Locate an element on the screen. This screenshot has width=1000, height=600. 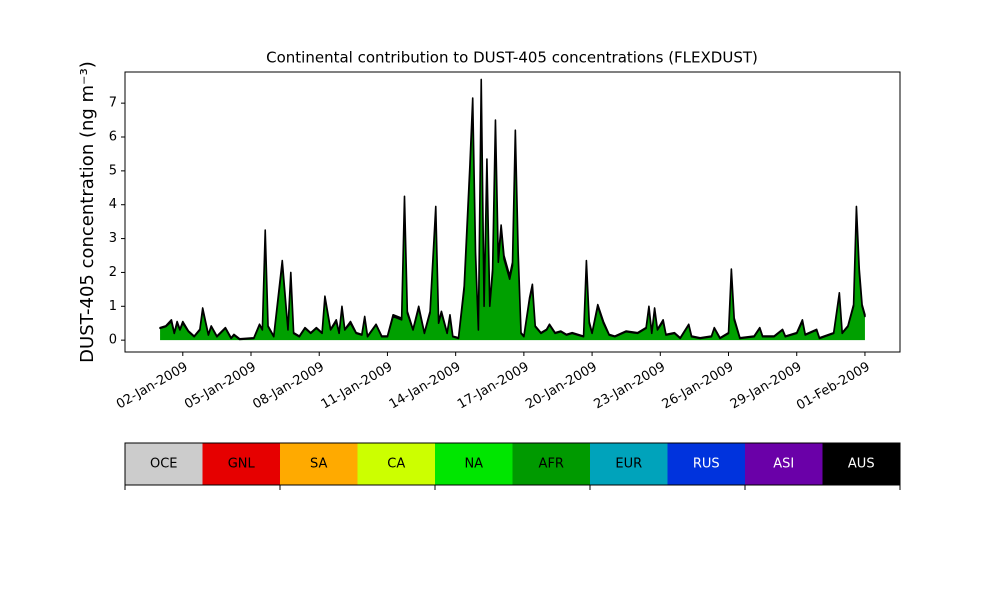
colorbar-label: OCE is located at coordinates (164, 464).